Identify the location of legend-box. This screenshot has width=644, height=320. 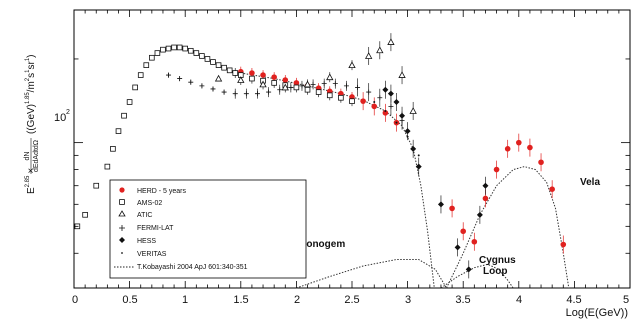
(208, 229).